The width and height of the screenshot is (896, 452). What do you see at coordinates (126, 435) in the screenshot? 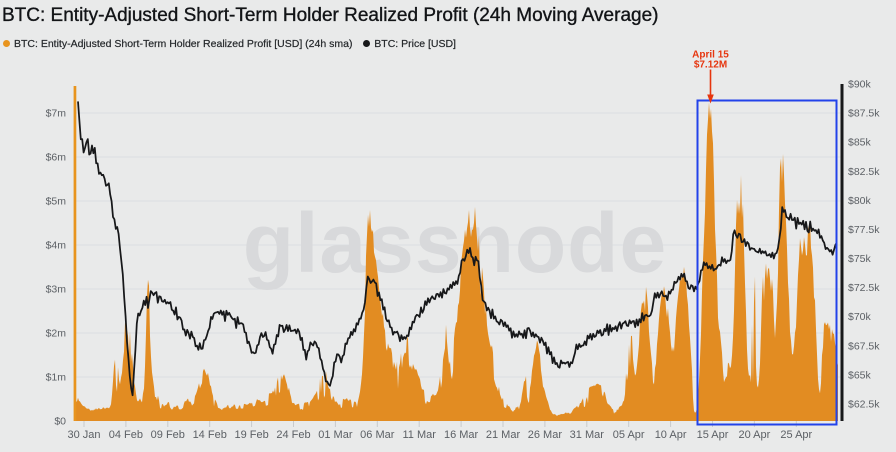
I see `svg-text: 04 Feb` at bounding box center [126, 435].